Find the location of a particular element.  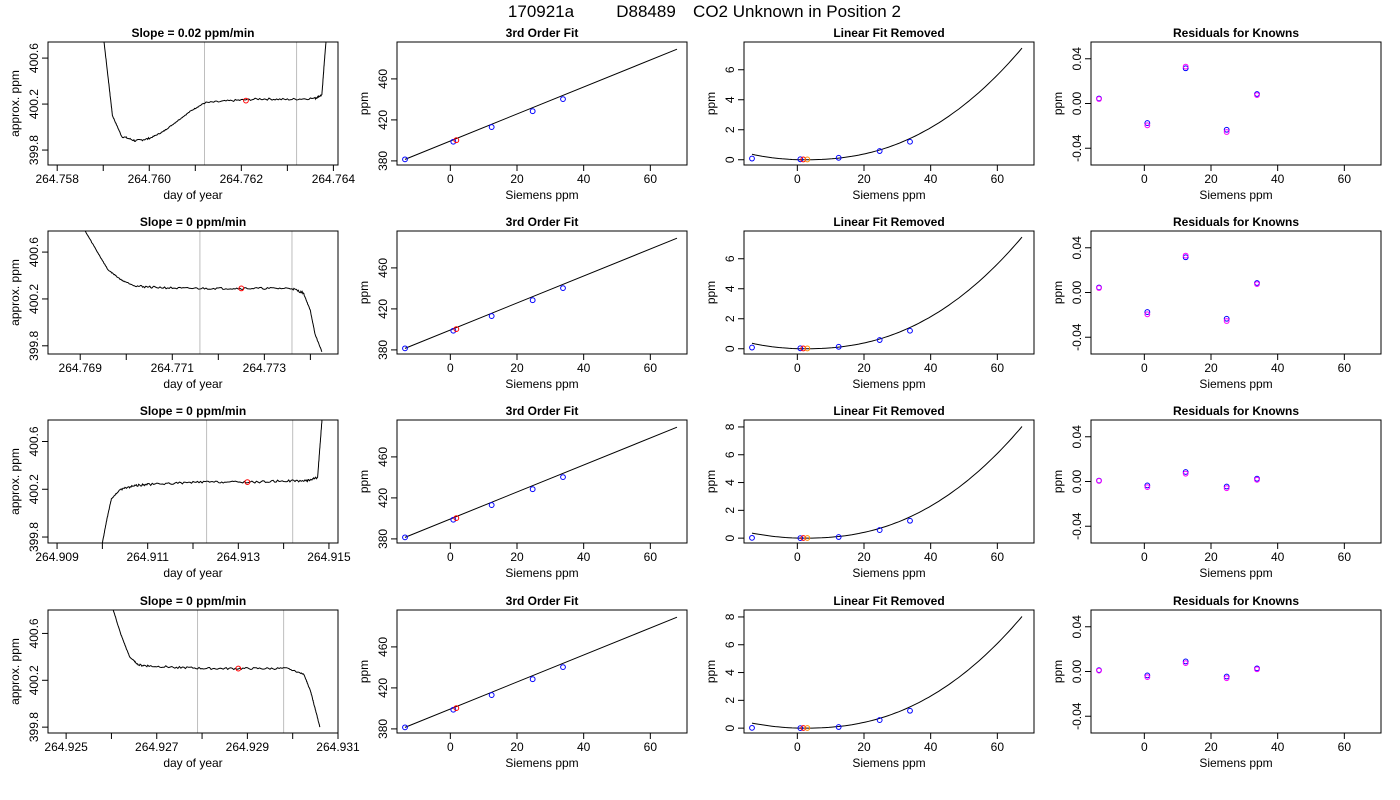

ppm-trace is located at coordinates (203, 291).